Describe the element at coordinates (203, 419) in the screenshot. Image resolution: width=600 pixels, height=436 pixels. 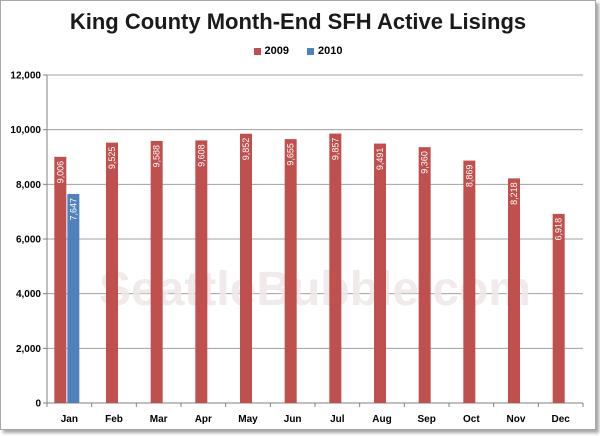
I see `x-tick-label-apr: Apr` at that location.